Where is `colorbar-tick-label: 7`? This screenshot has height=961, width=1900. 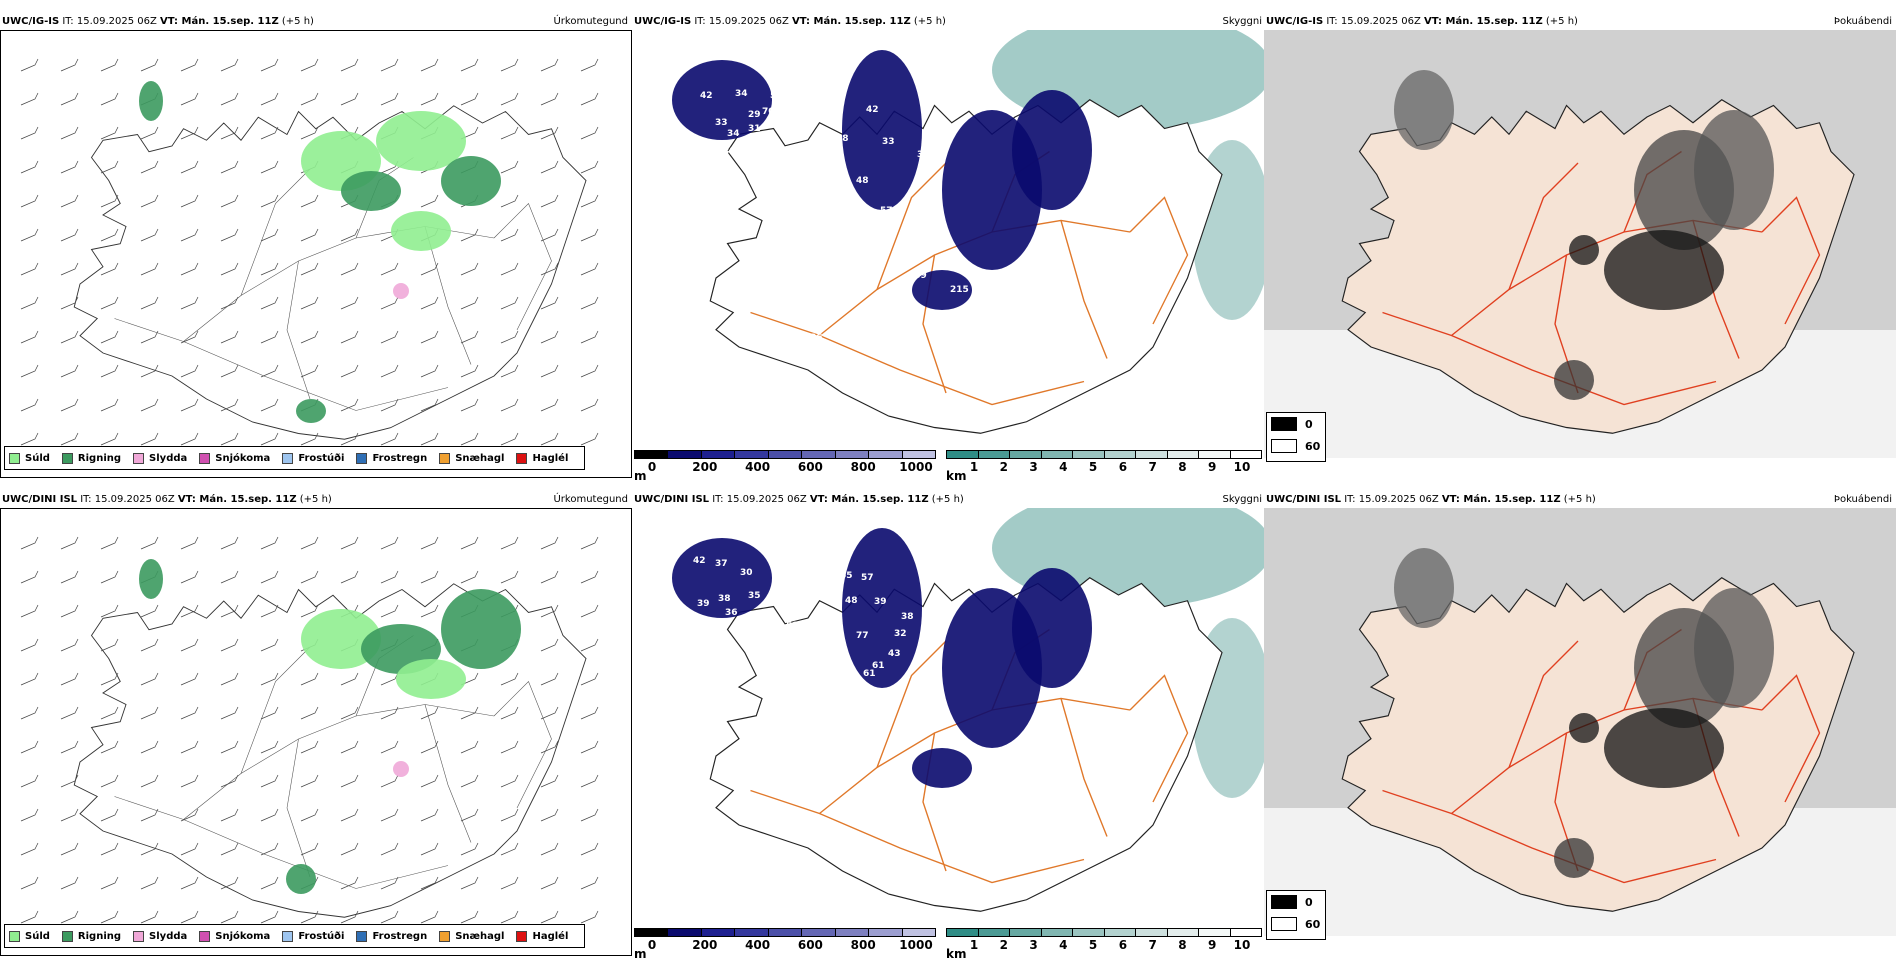
colorbar-tick-label: 7 is located at coordinates (1152, 467).